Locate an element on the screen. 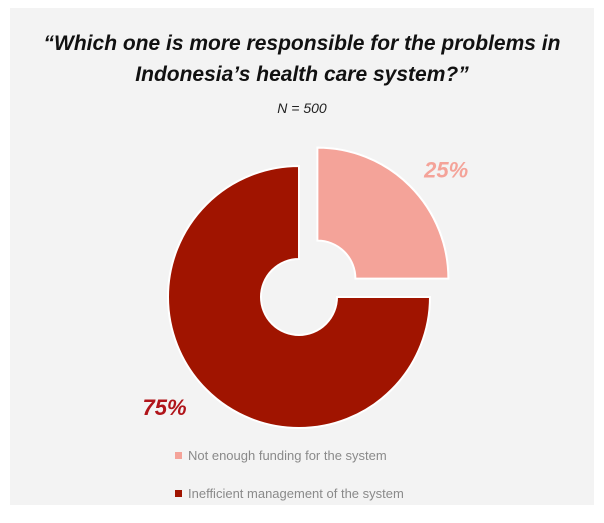 The height and width of the screenshot is (523, 604). legend-label-management: Inefficient management of the system is located at coordinates (296, 493).